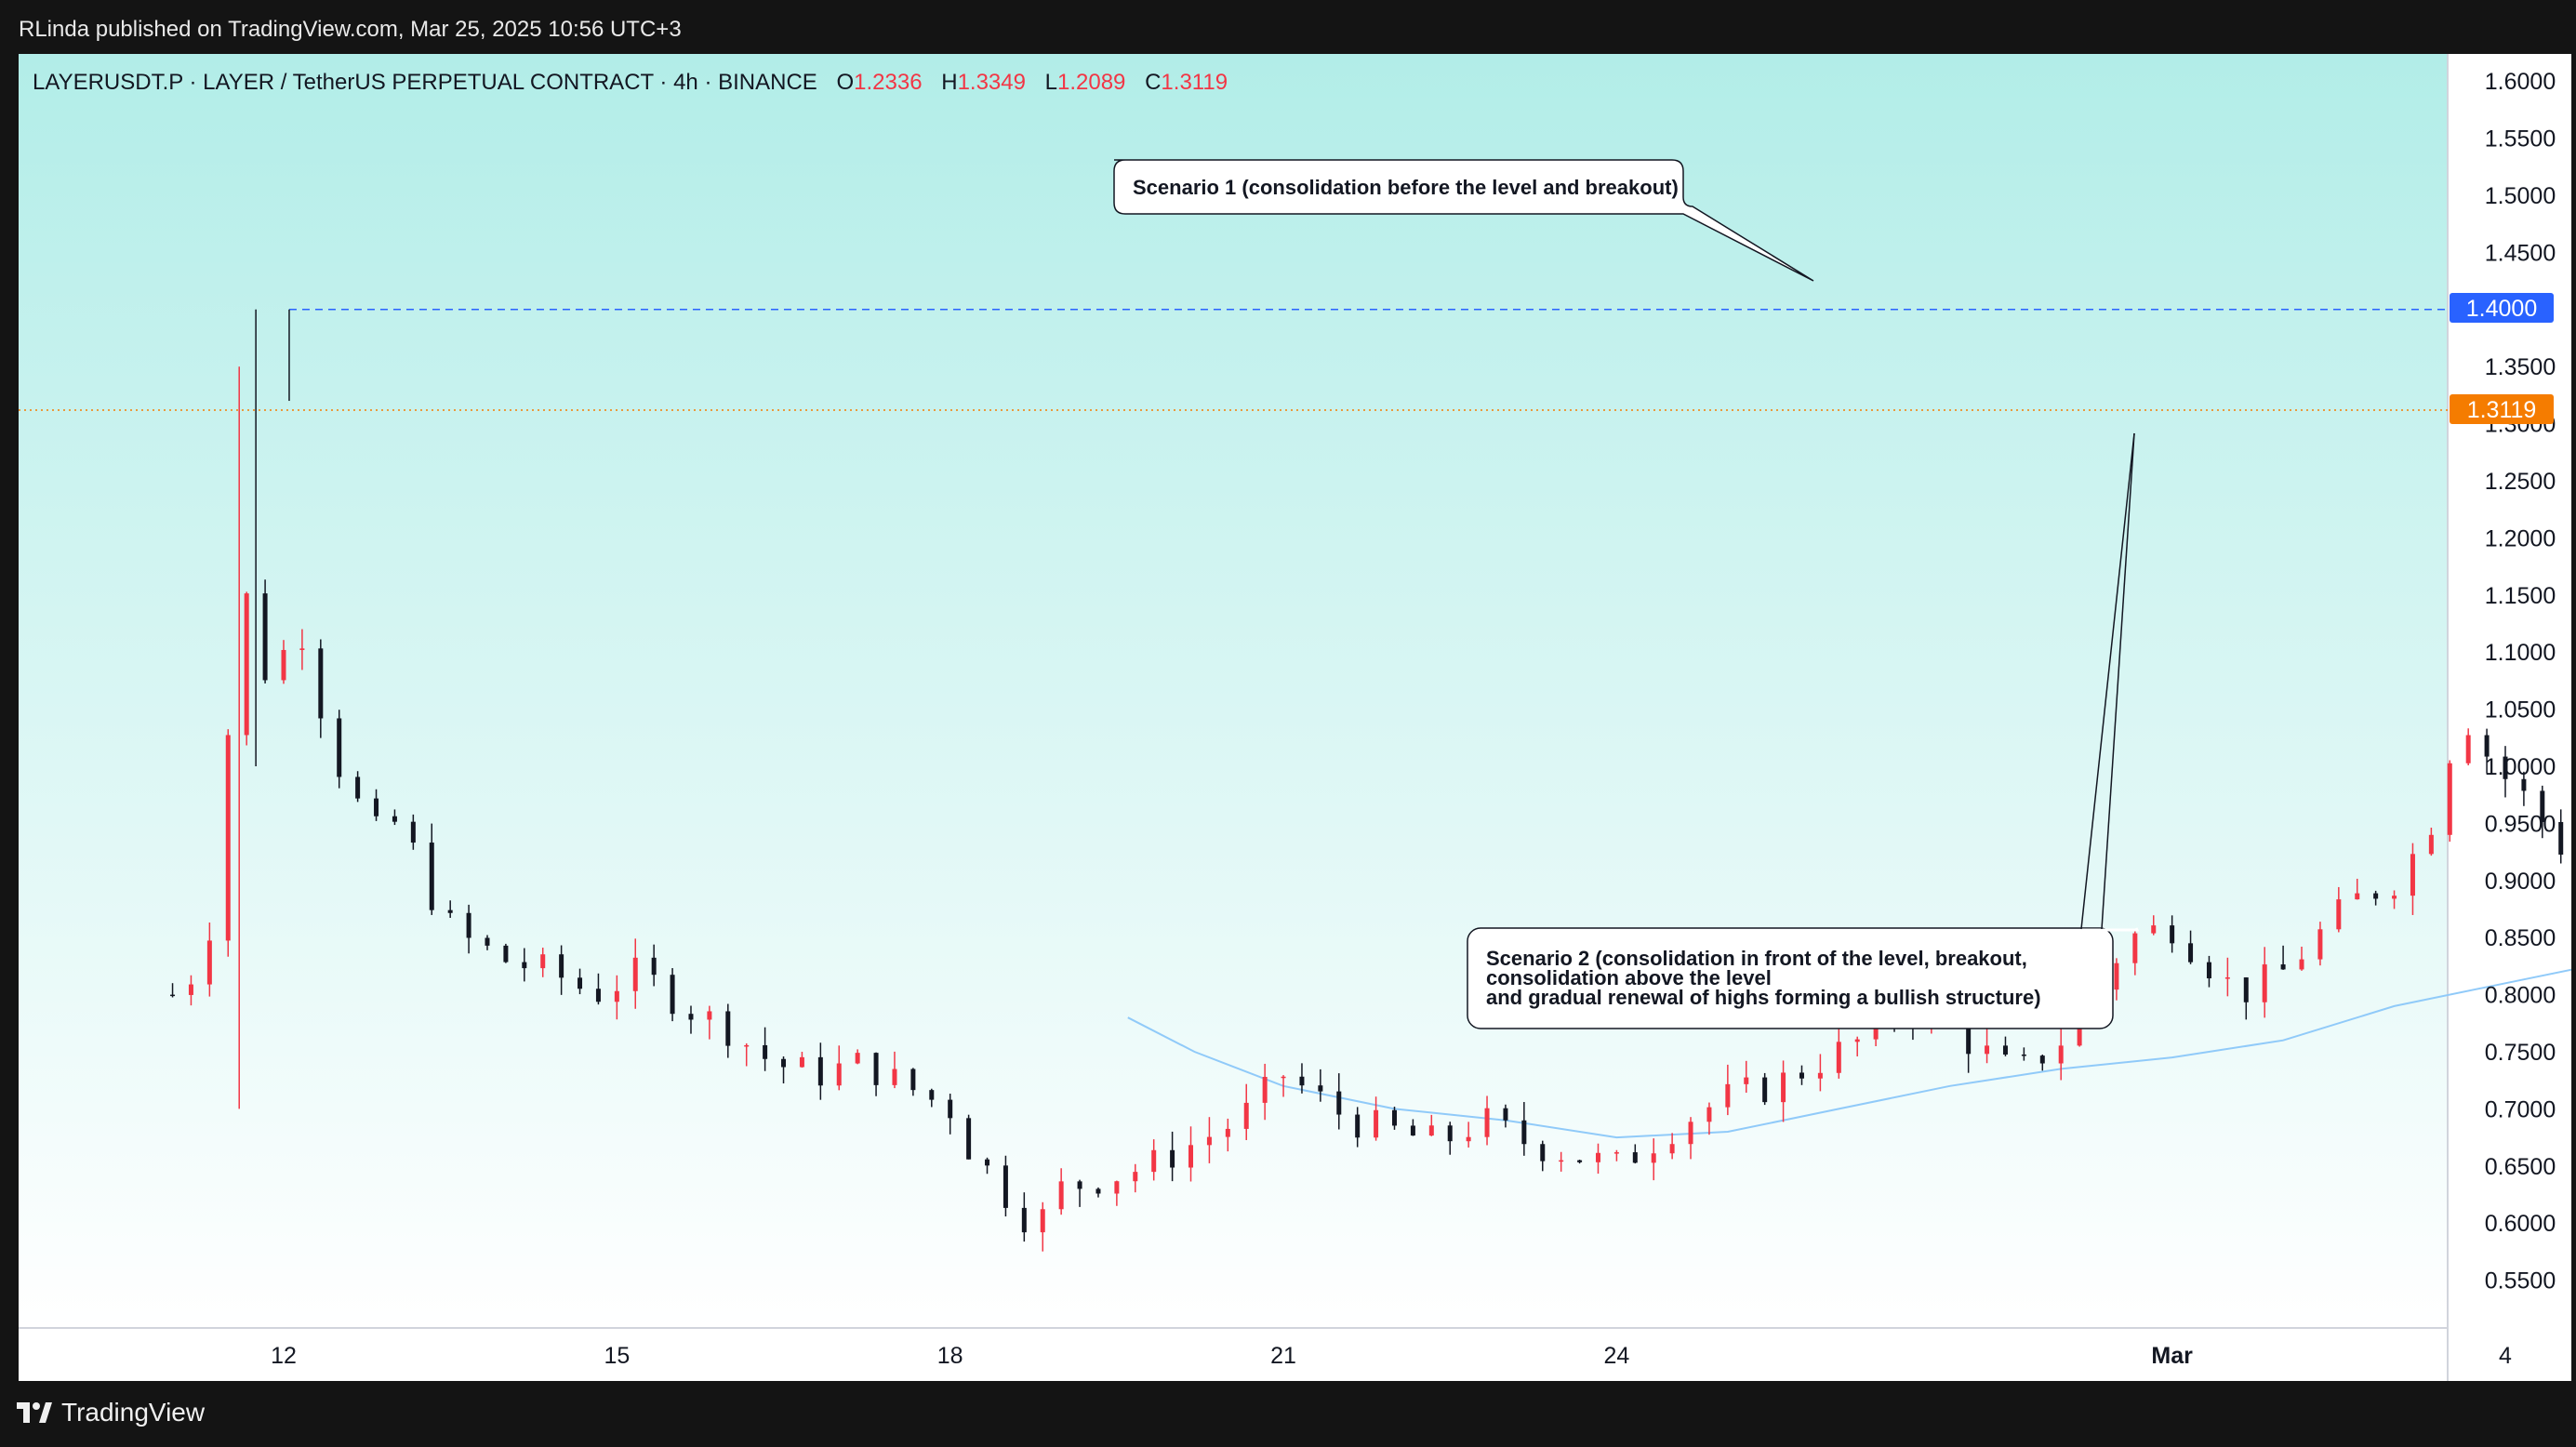 This screenshot has height=1447, width=2576. What do you see at coordinates (2172, 1356) in the screenshot?
I see `time-tick-5: Mar` at bounding box center [2172, 1356].